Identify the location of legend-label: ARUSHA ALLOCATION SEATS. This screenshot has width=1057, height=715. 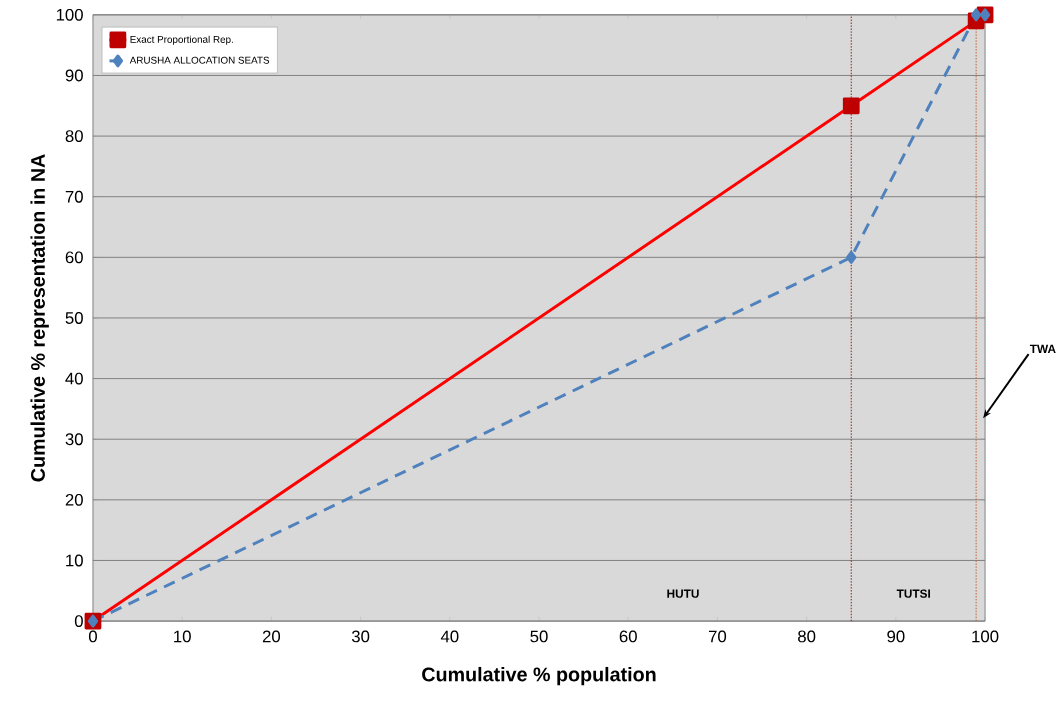
(199, 60).